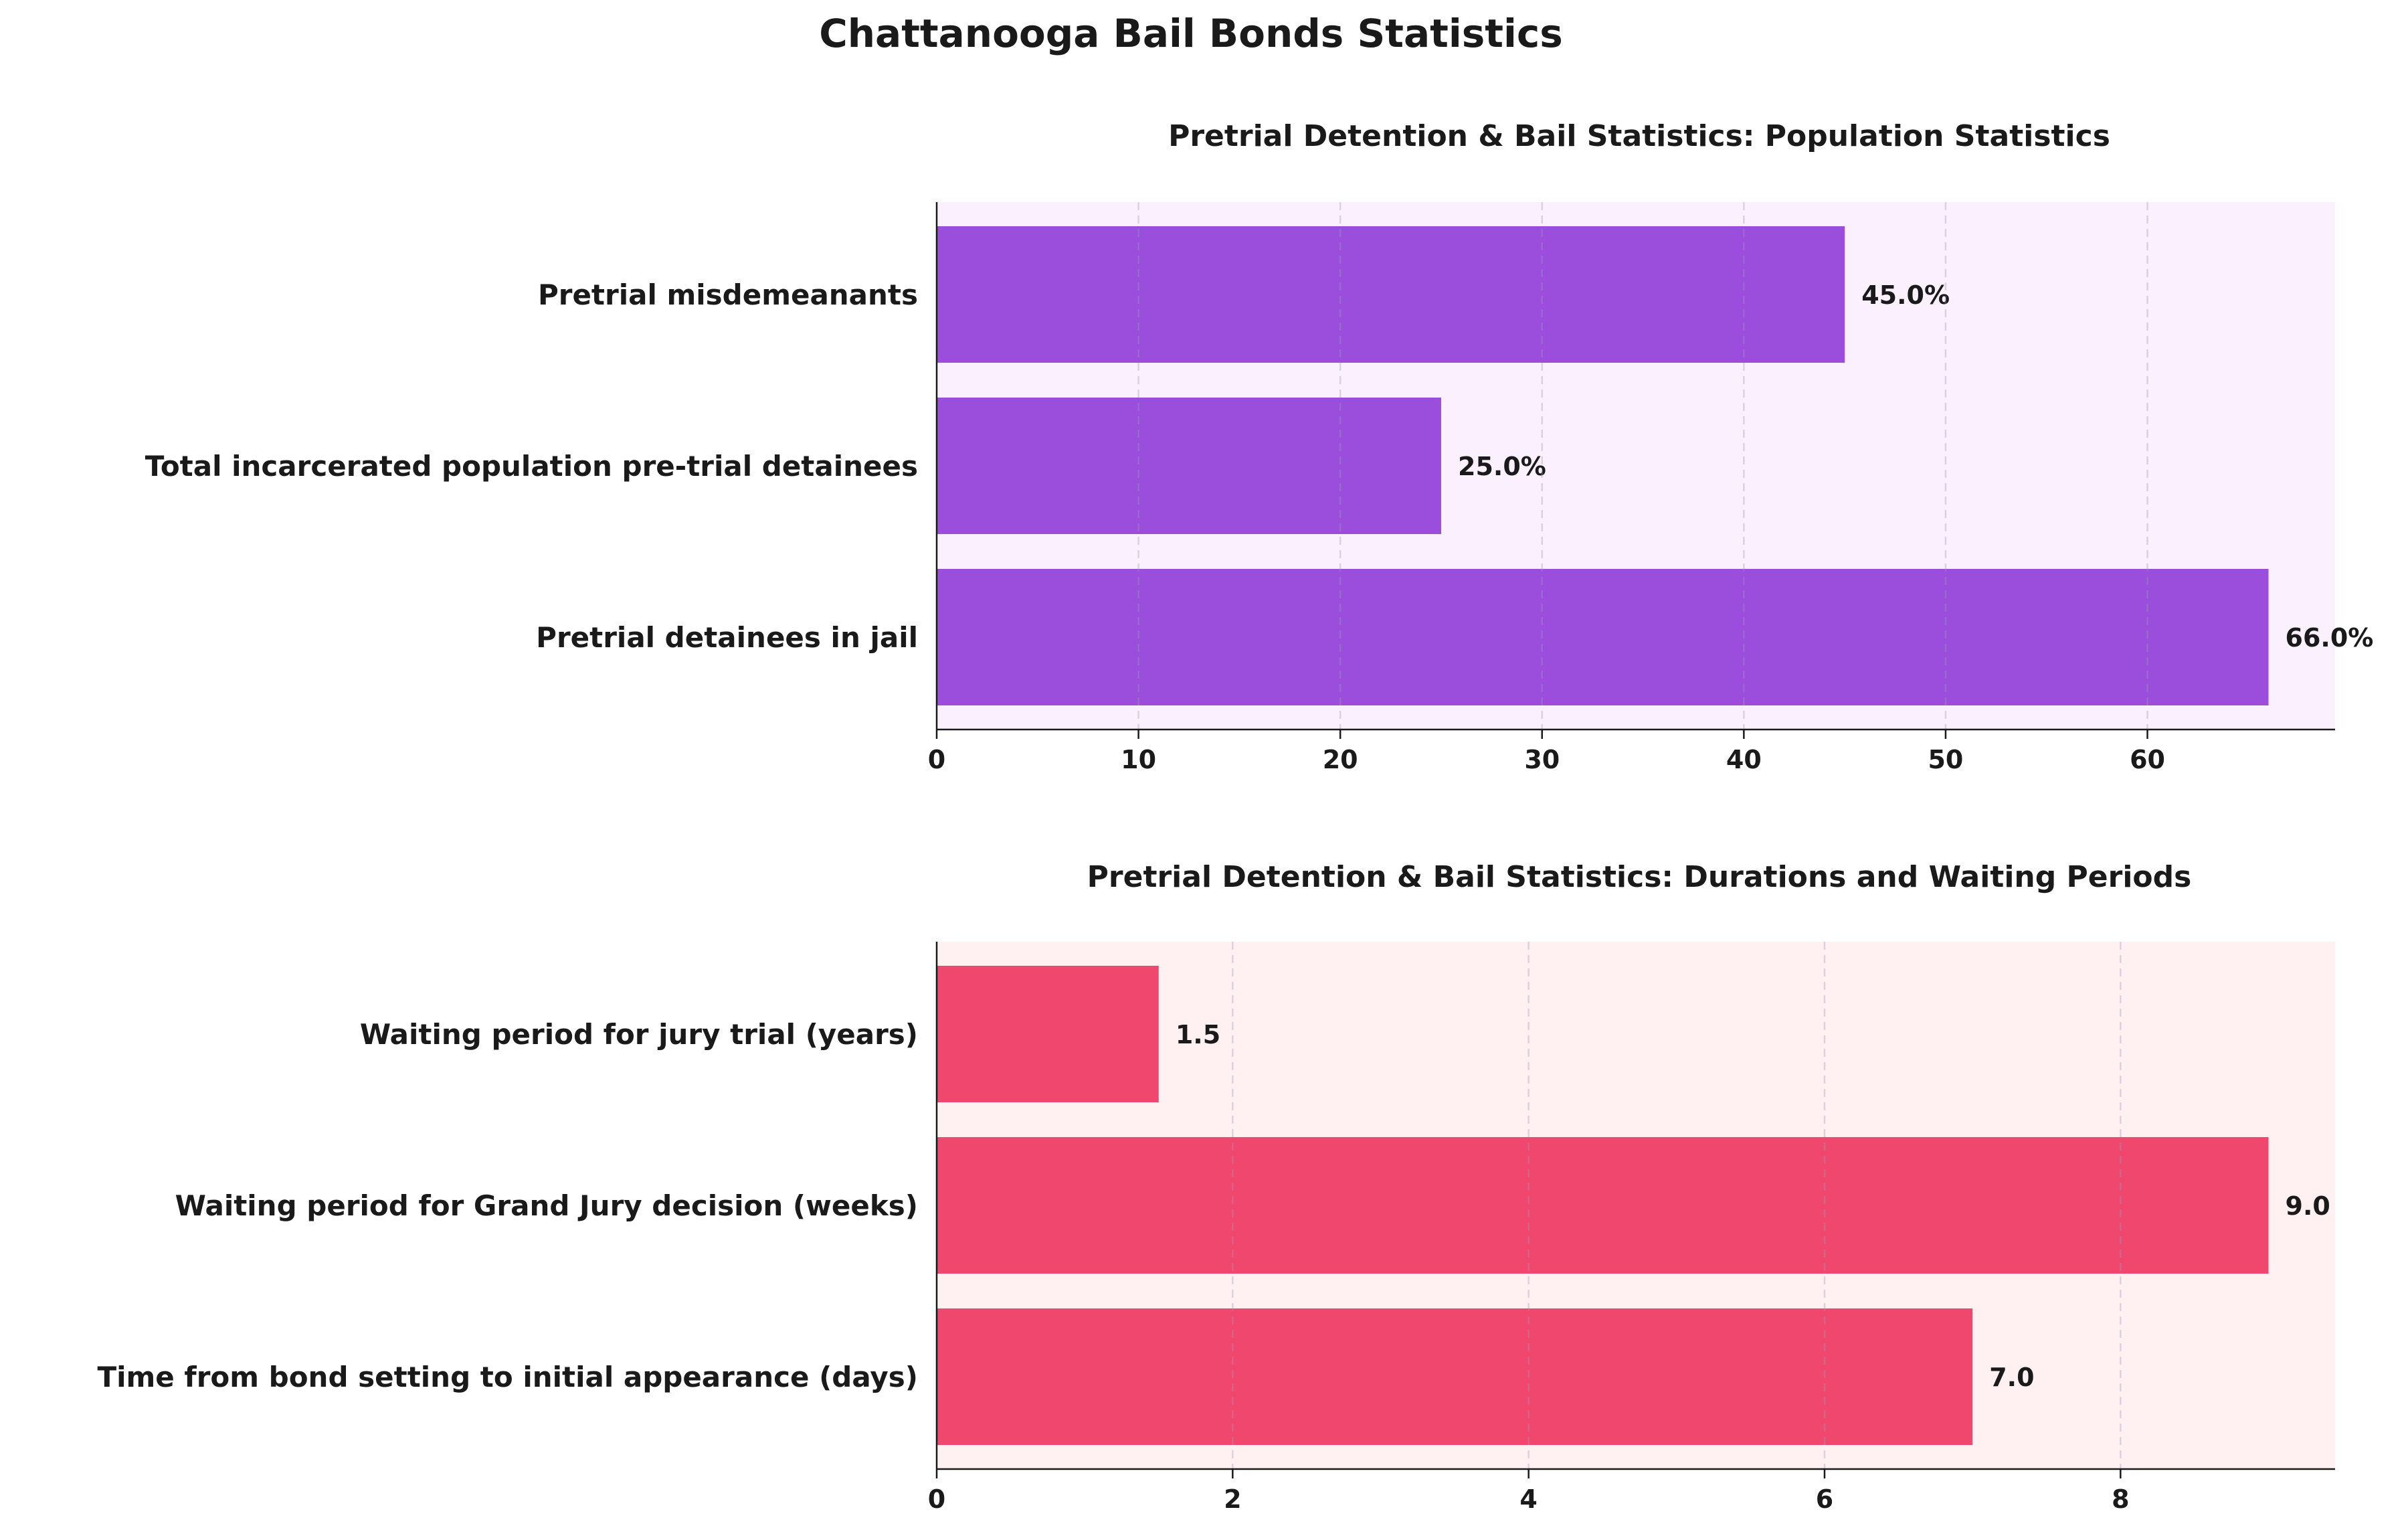  What do you see at coordinates (639, 1034) in the screenshot?
I see `category-label: Waiting period for jury trial (years)` at bounding box center [639, 1034].